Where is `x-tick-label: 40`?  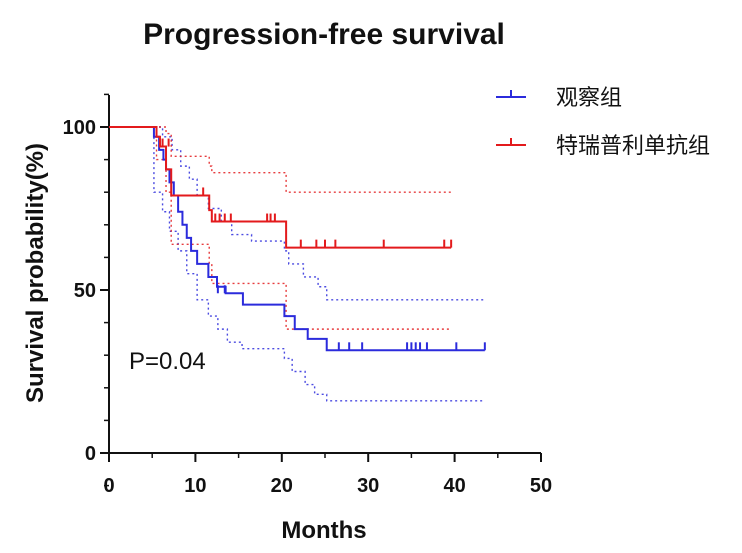 x-tick-label: 40 is located at coordinates (454, 486).